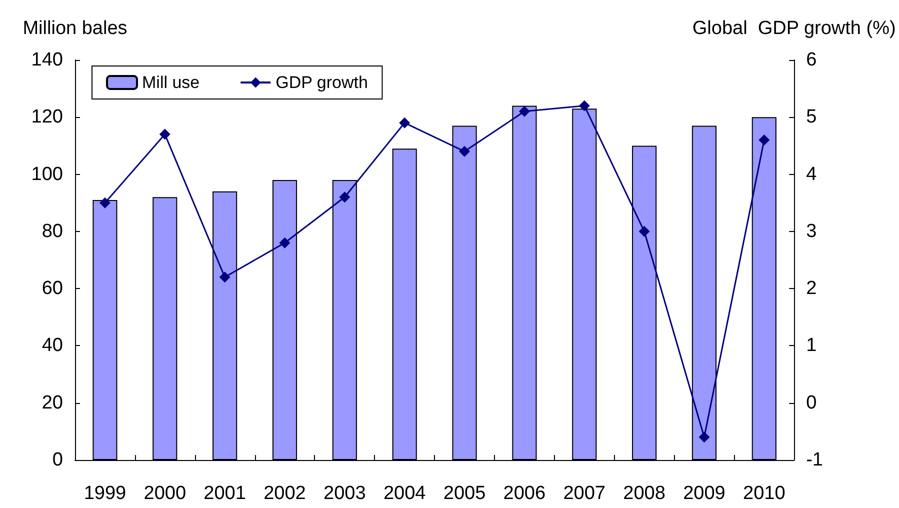 This screenshot has width=899, height=508. Describe the element at coordinates (811, 117) in the screenshot. I see `y2-tick-label: 5` at that location.